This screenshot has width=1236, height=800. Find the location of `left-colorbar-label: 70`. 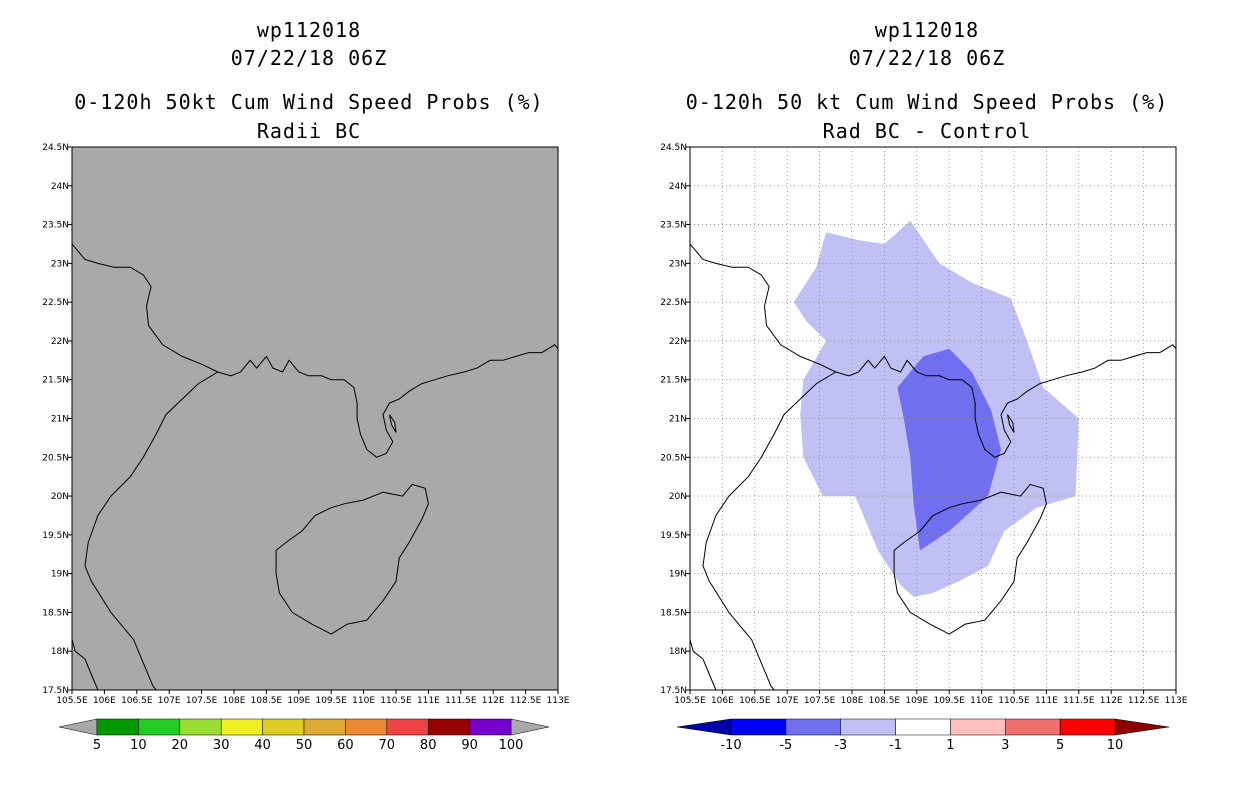

left-colorbar-label: 70 is located at coordinates (387, 745).